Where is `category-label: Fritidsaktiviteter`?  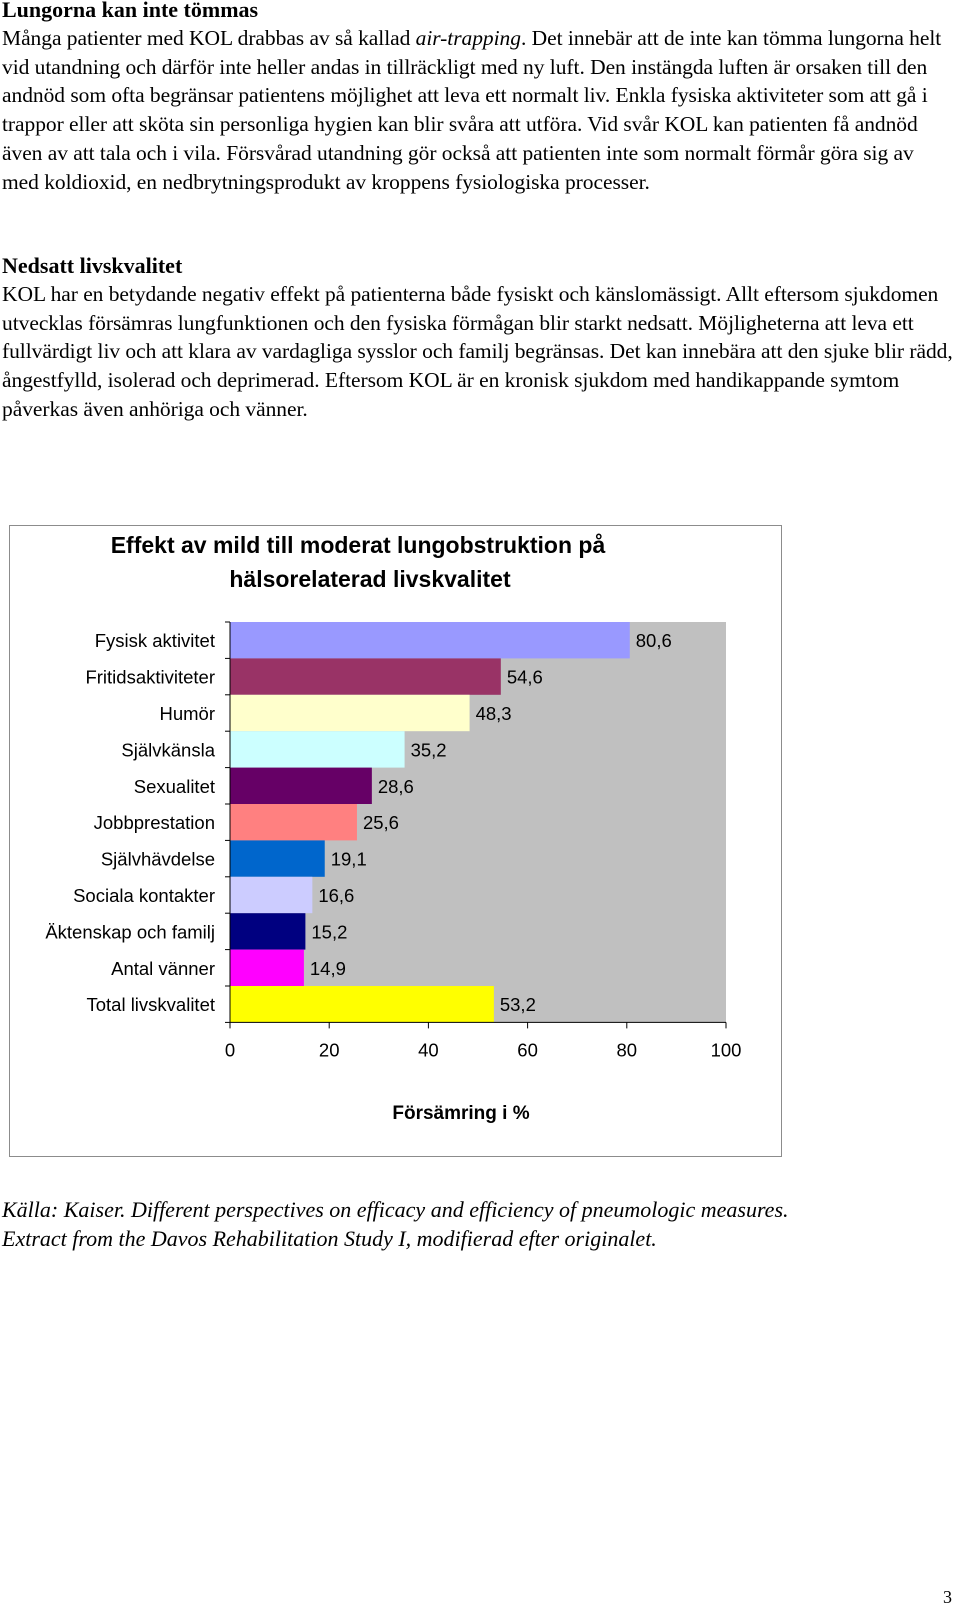 category-label: Fritidsaktiviteter is located at coordinates (150, 677).